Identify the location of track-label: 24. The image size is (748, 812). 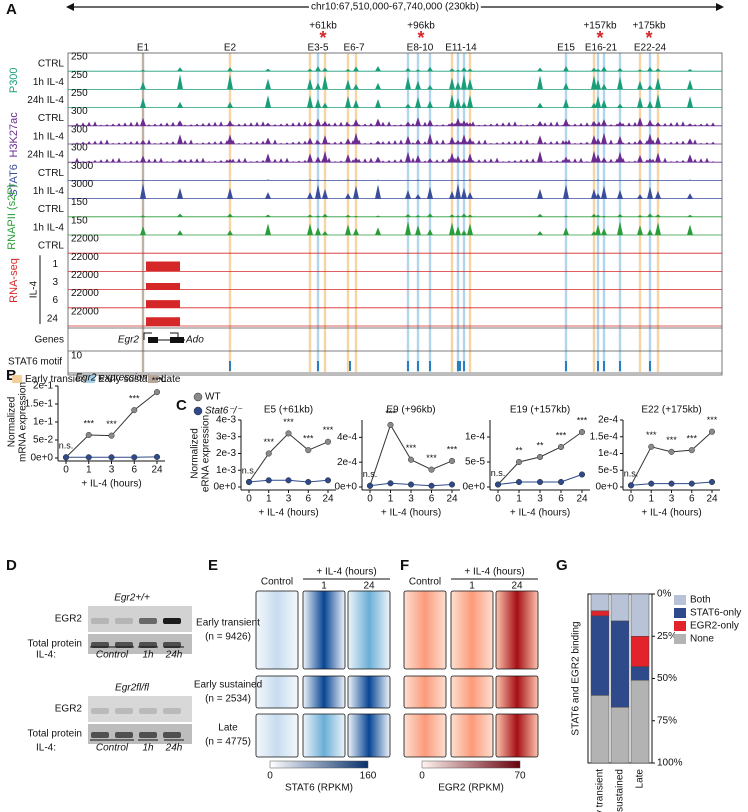
(53, 318).